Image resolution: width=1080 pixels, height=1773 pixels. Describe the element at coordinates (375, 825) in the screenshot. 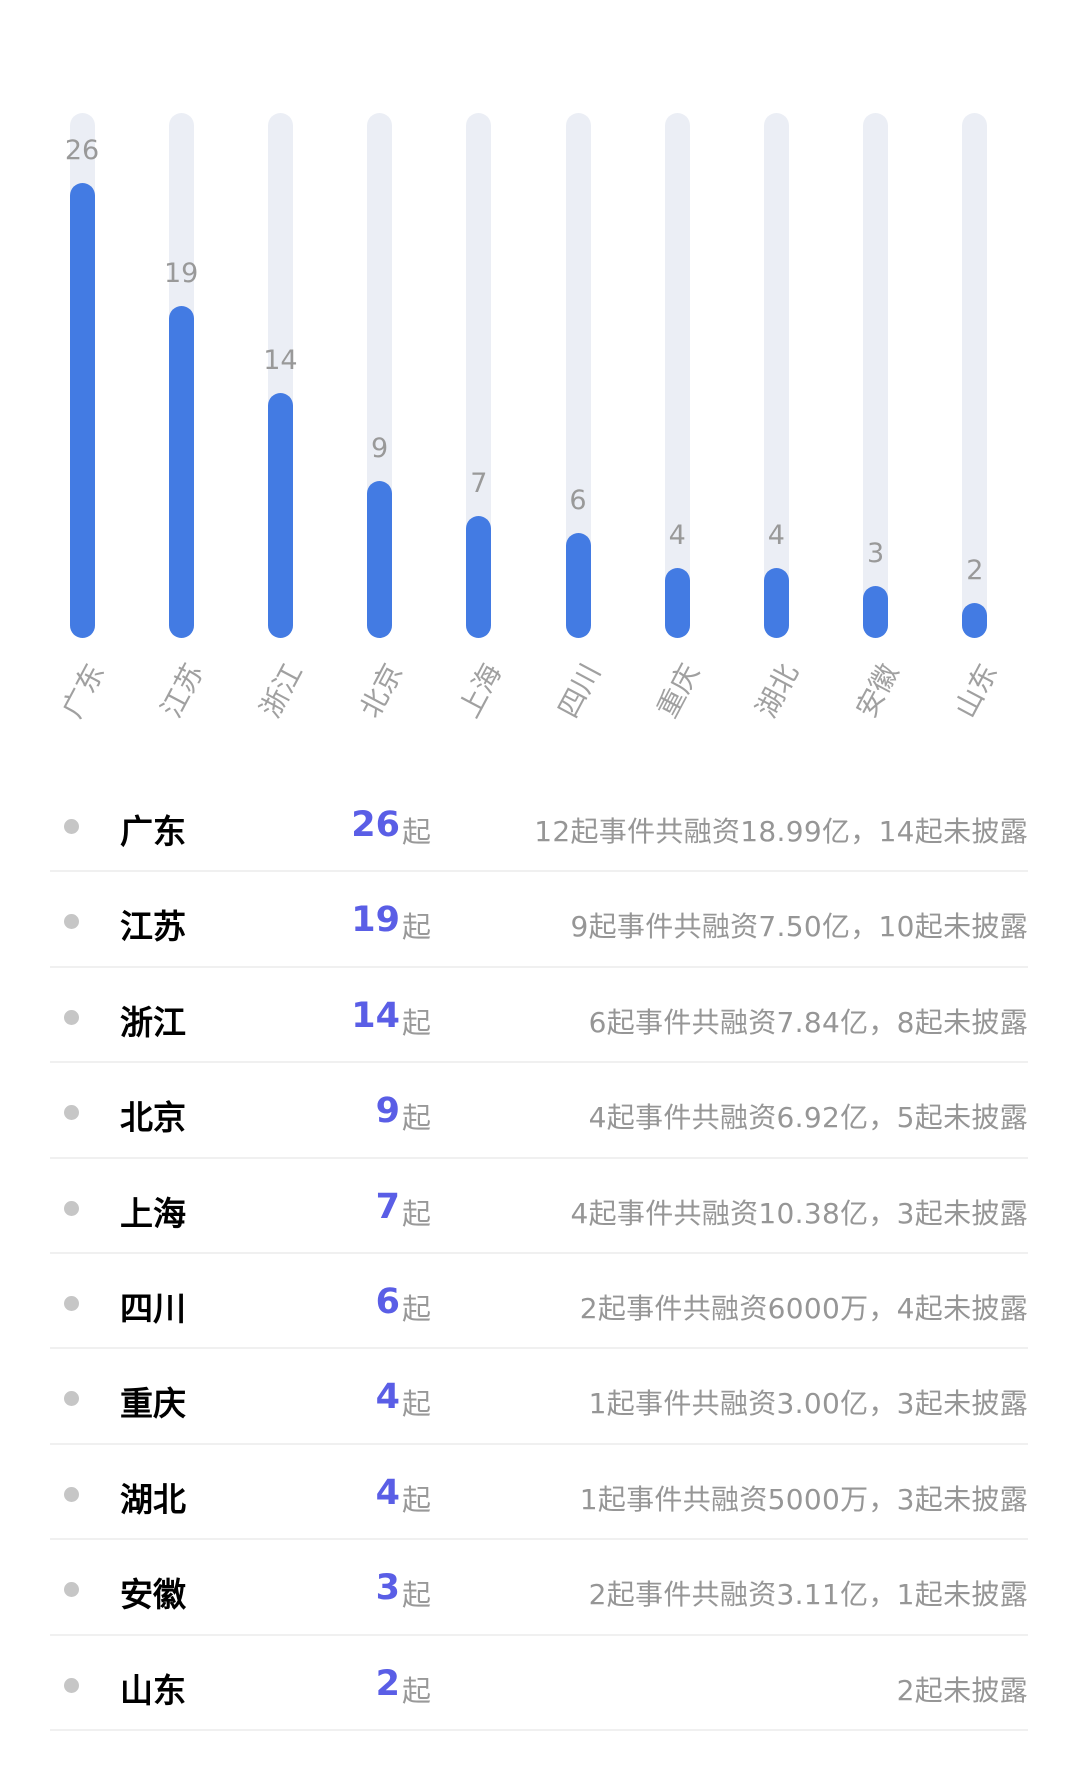

I see `event-count: 26` at that location.